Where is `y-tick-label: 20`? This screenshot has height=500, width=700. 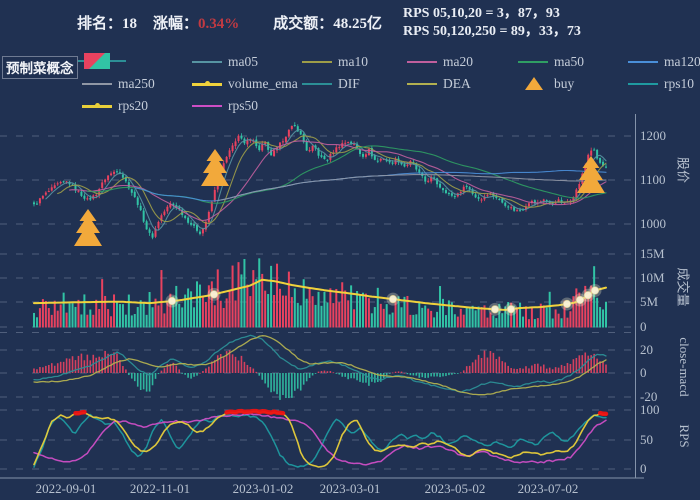
y-tick-label: 20 is located at coordinates (646, 349).